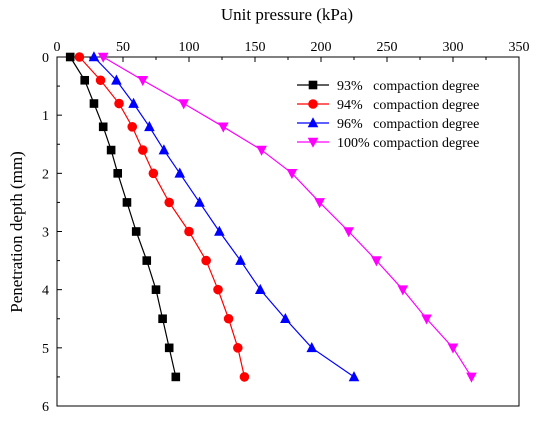 Image resolution: width=550 pixels, height=425 pixels. Describe the element at coordinates (123, 47) in the screenshot. I see `x-tick-label: 50` at that location.